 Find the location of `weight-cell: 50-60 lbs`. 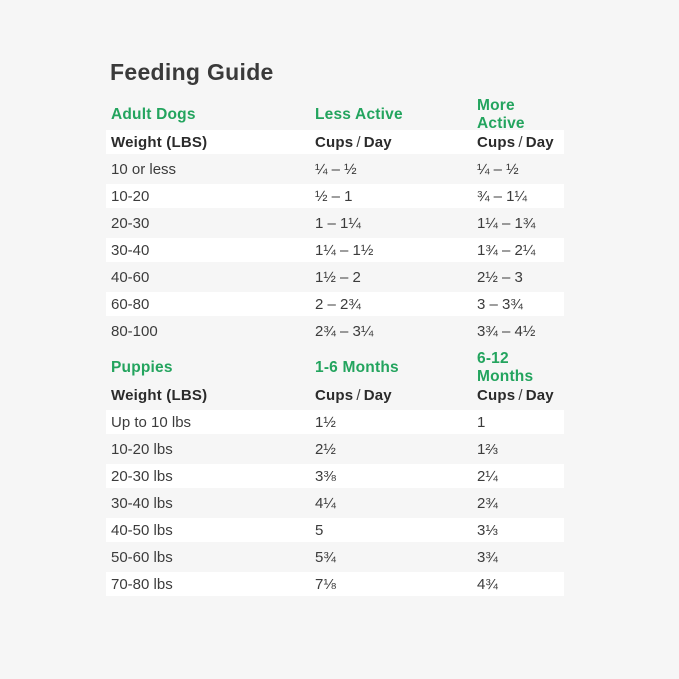

weight-cell: 50-60 lbs is located at coordinates (142, 557).